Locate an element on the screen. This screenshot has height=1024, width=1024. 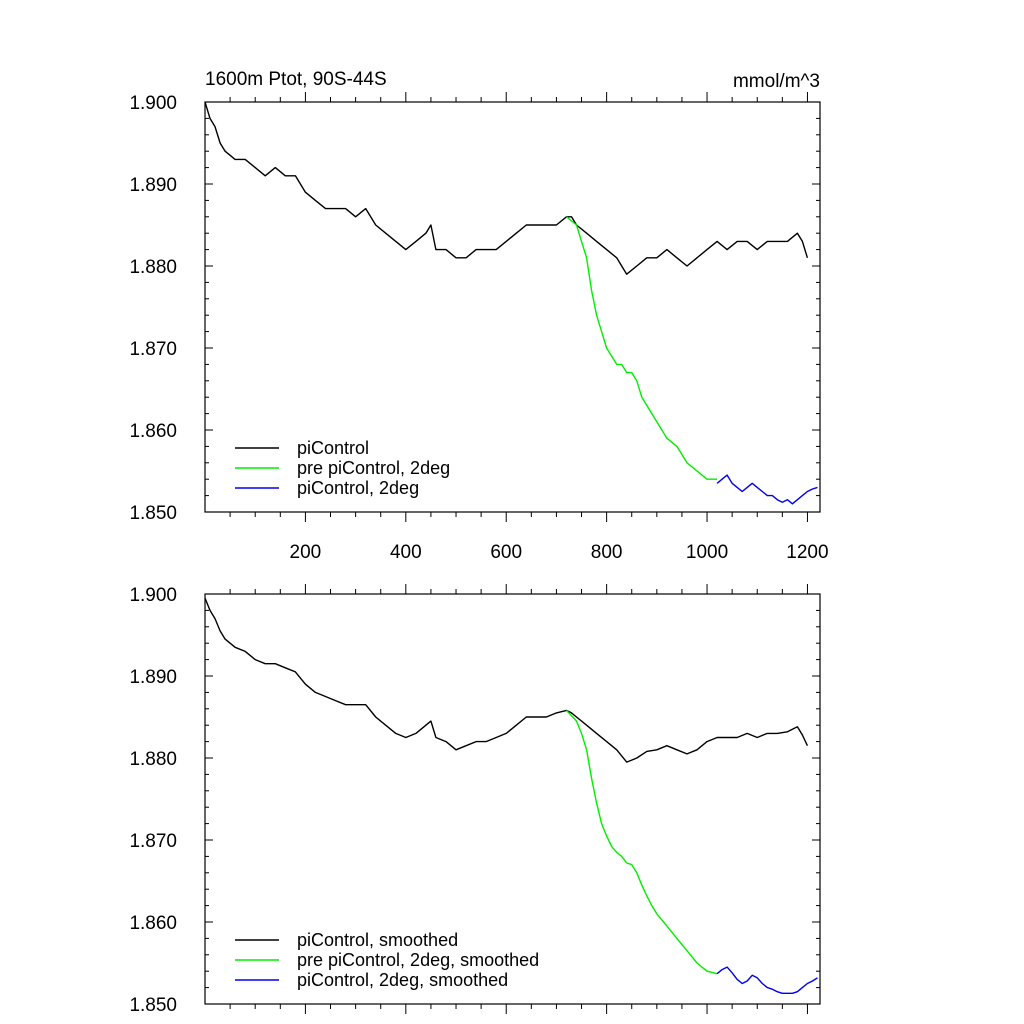
legend-label: piControl, 2deg is located at coordinates (358, 488).